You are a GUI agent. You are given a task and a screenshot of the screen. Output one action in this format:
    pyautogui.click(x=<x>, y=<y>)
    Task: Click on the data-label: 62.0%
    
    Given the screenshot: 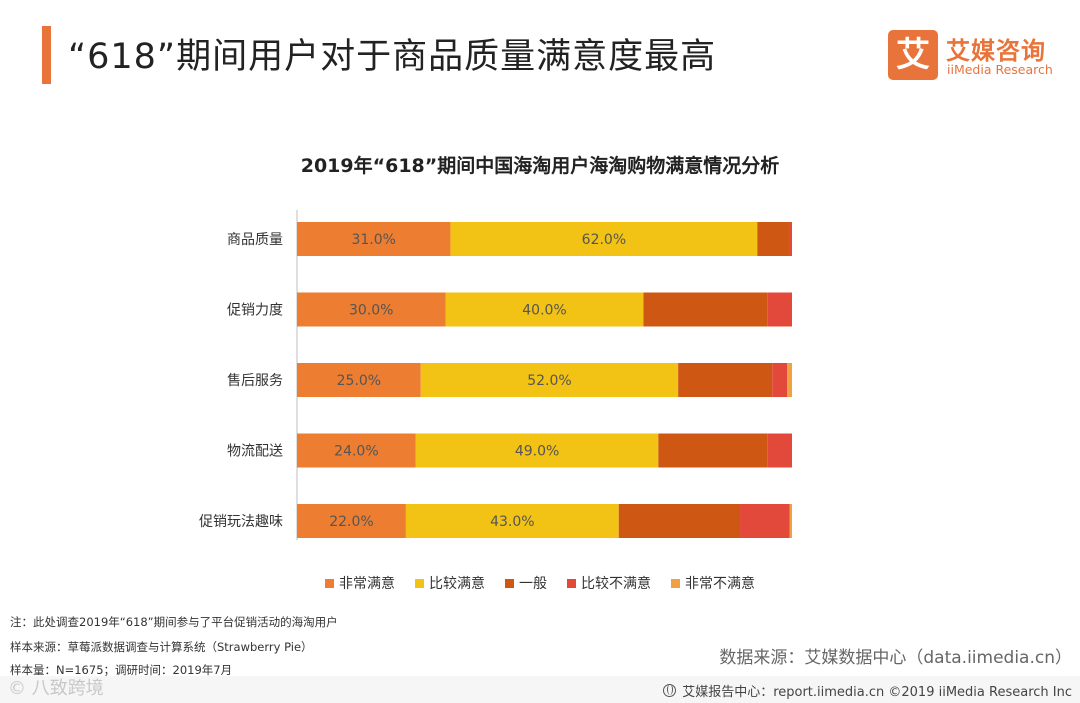 What is the action you would take?
    pyautogui.click(x=604, y=240)
    